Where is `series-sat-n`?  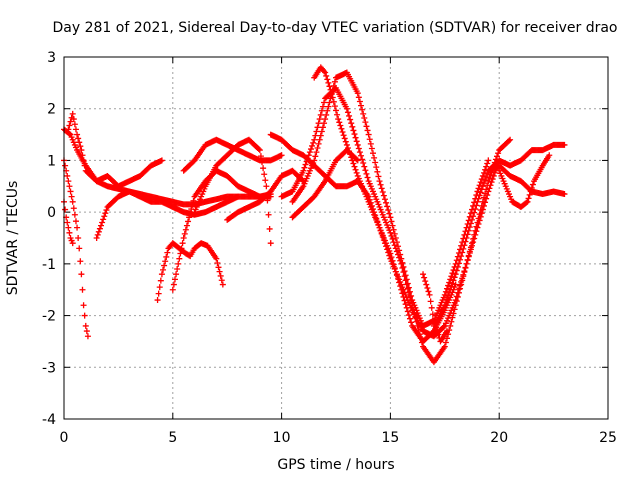 series-sat-n is located at coordinates (385, 204).